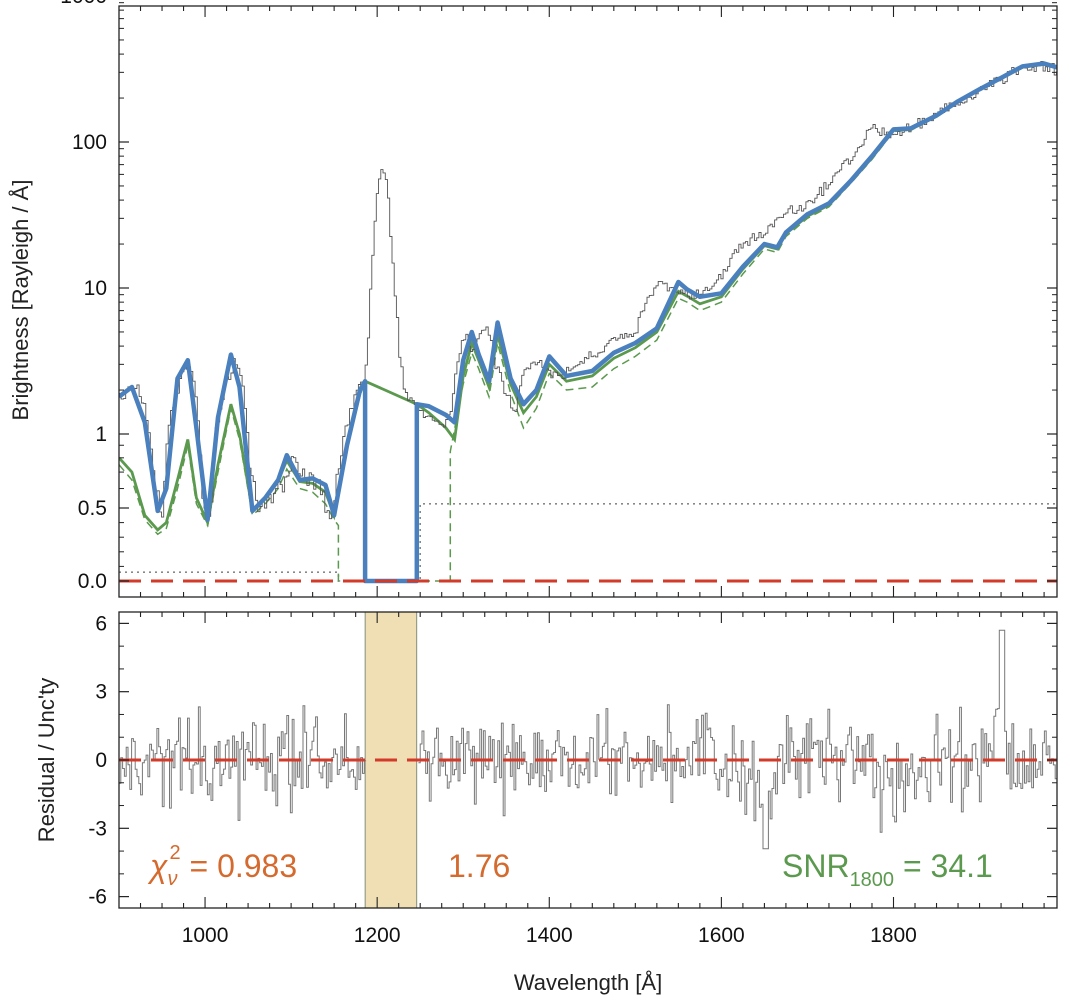  I want to click on masked-region-chi-value: 1.76, so click(479, 866).